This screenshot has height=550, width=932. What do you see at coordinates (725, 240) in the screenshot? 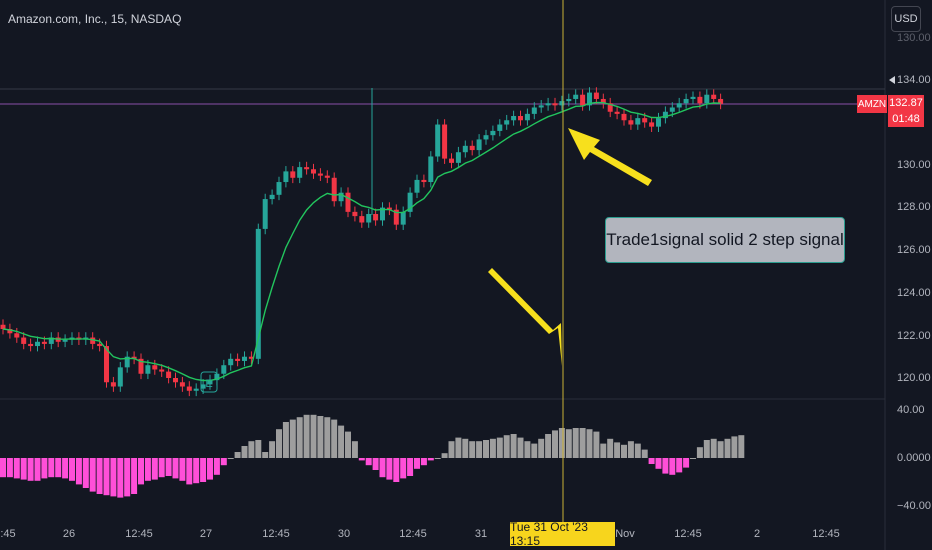
I see `signal-callout-note: Trade1signal solid 2 step signal` at bounding box center [725, 240].